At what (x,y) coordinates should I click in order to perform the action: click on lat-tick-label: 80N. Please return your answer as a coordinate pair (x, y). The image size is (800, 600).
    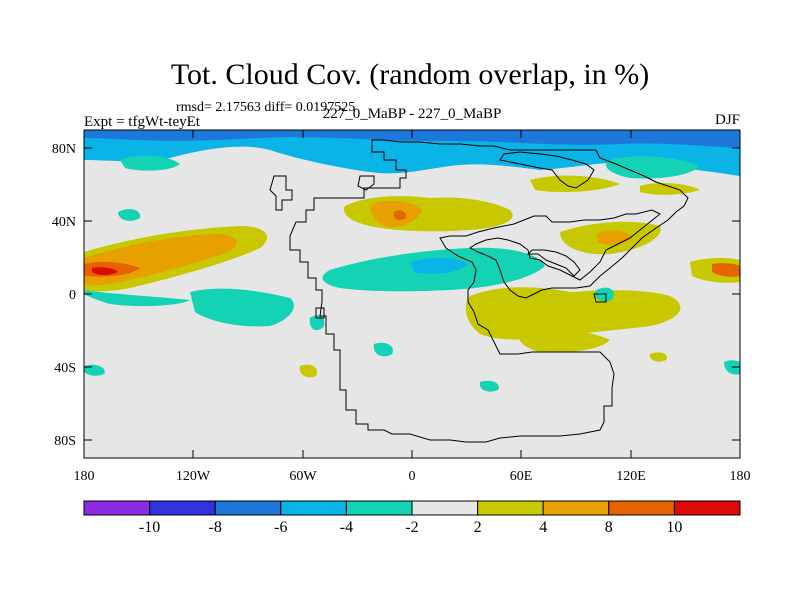
    Looking at the image, I should click on (64, 149).